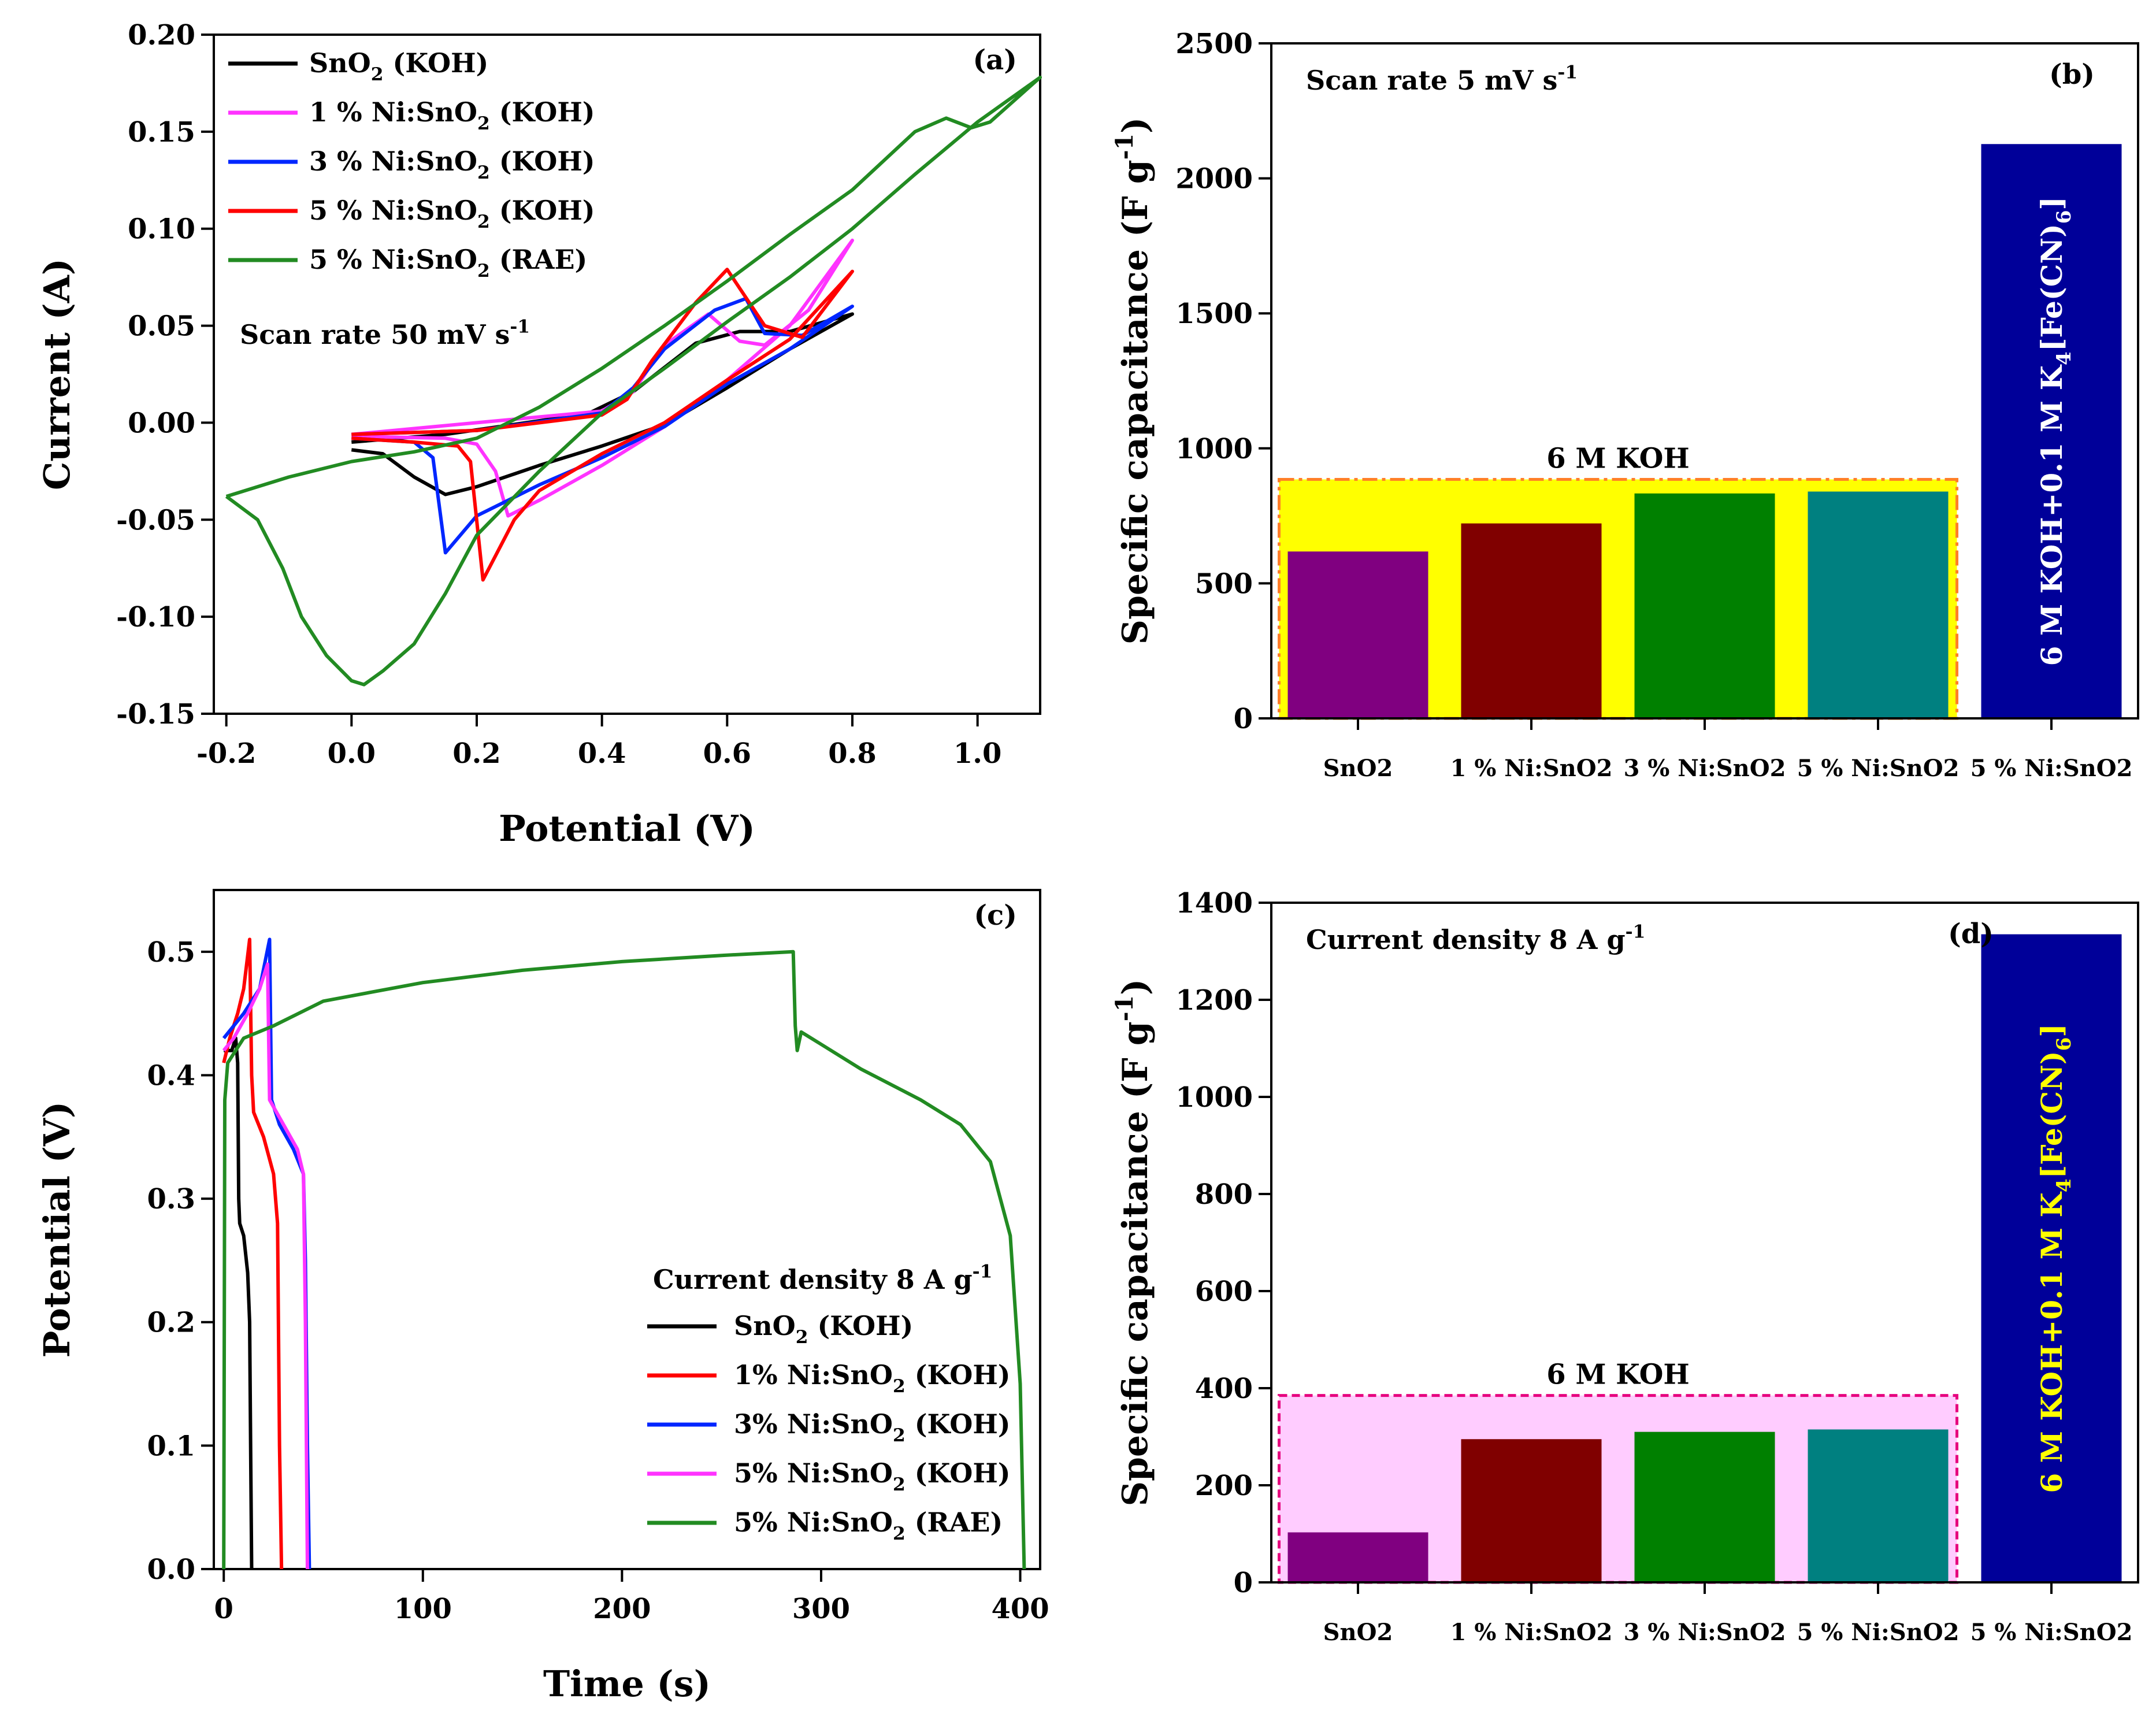 The width and height of the screenshot is (2156, 1728). Describe the element at coordinates (821, 1609) in the screenshot. I see `x-tick-label: 300` at that location.